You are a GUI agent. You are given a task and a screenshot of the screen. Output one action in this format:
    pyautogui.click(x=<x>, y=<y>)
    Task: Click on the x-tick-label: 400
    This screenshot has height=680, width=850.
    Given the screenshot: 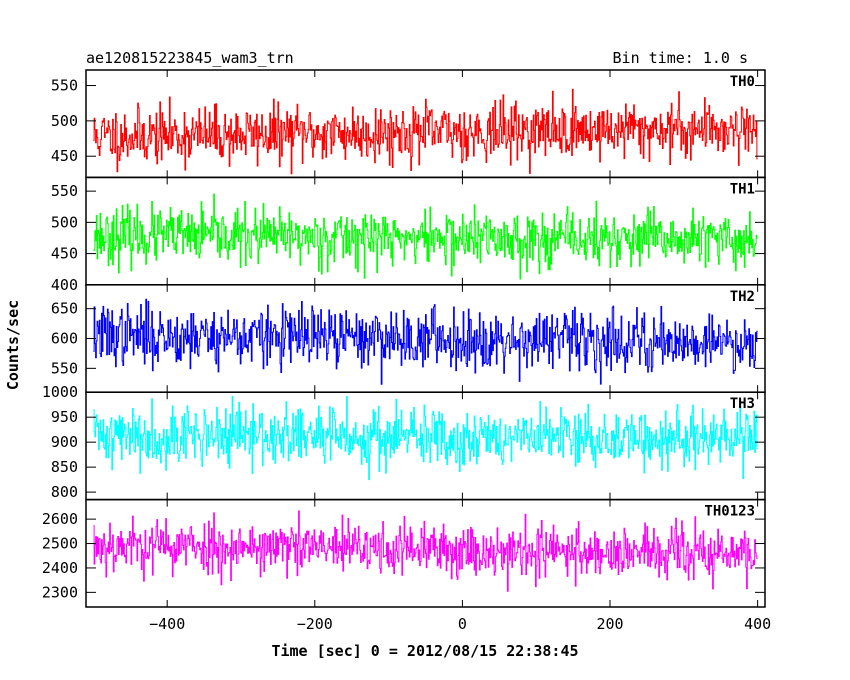 What is the action you would take?
    pyautogui.click(x=757, y=624)
    